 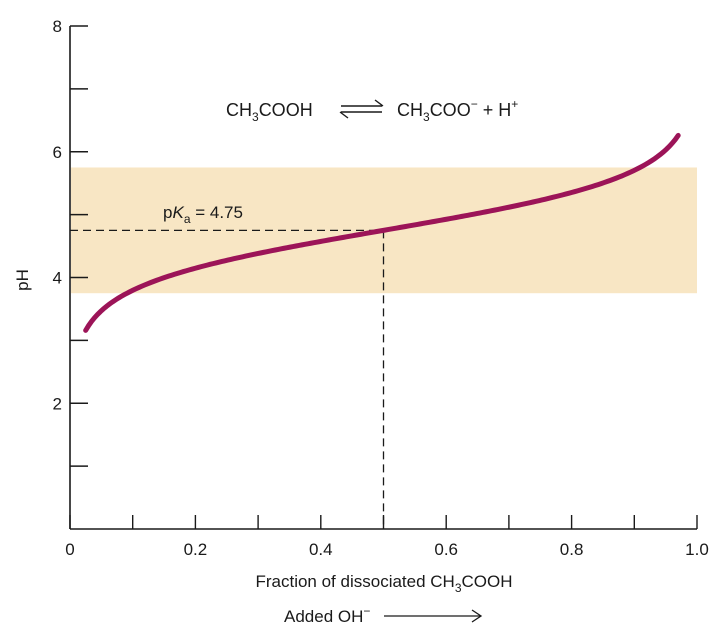 I want to click on y-tick-label: 6, so click(x=57, y=152).